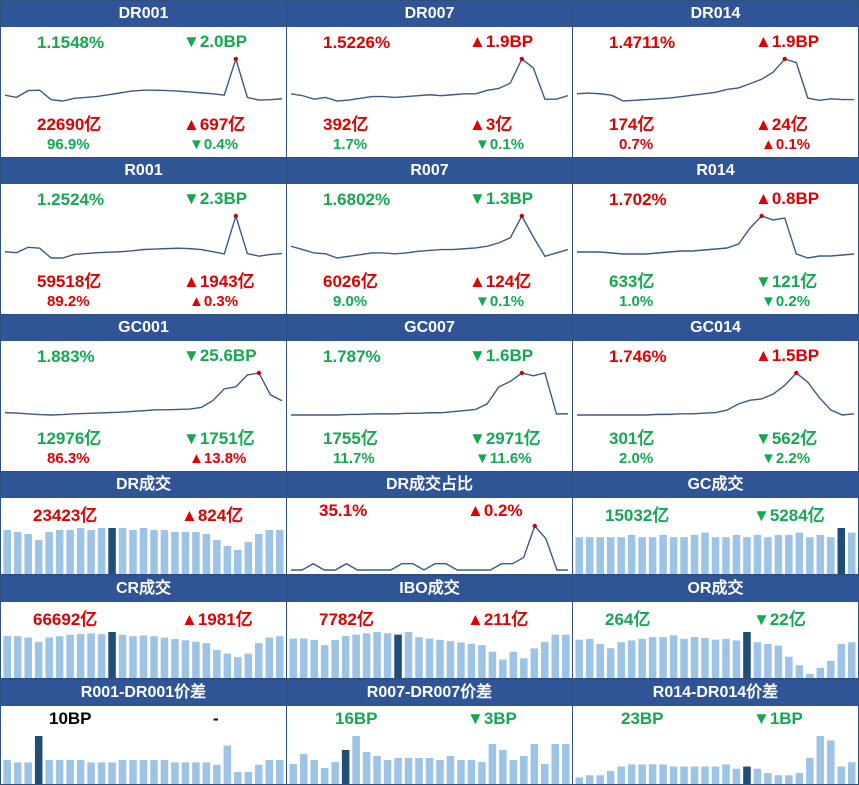 The width and height of the screenshot is (859, 785). What do you see at coordinates (638, 199) in the screenshot?
I see `rate-value: 1.702%` at bounding box center [638, 199].